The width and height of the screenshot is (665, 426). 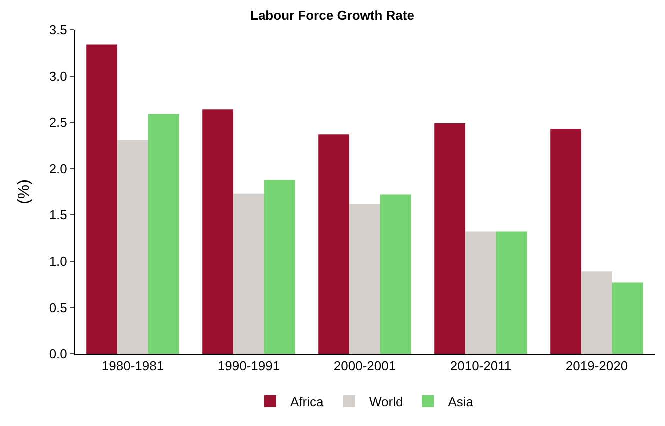 I want to click on y-tick-label: 2.5, so click(x=58, y=122).